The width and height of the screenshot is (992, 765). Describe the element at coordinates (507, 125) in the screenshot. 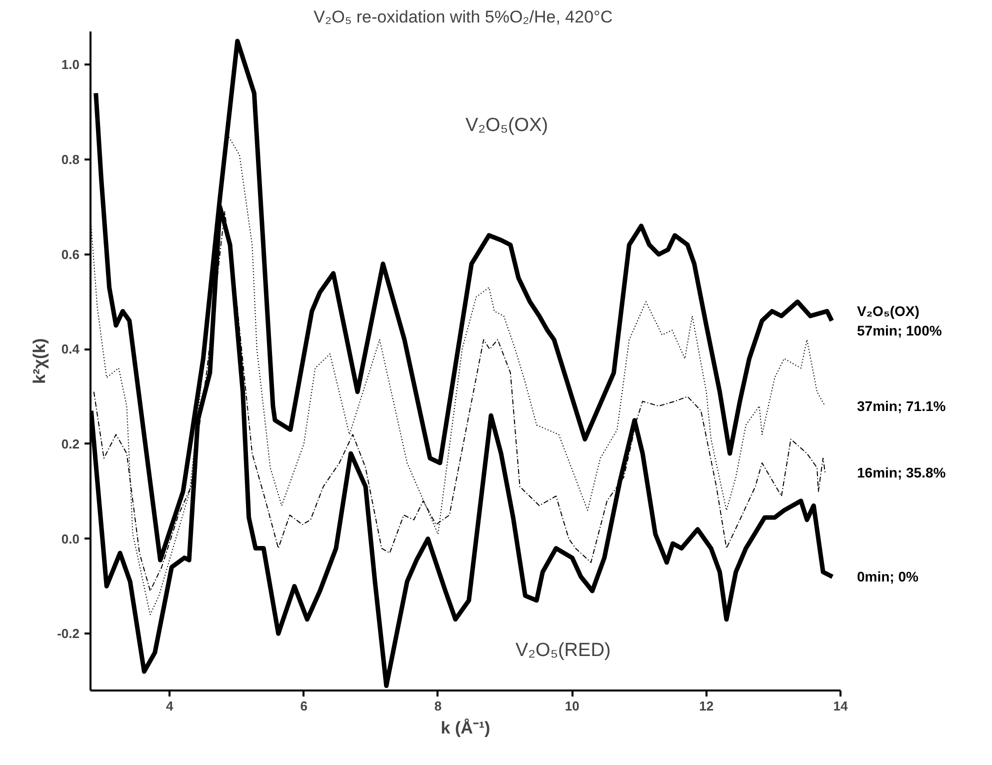

I see `annotation: V₂O₅(OX)` at that location.